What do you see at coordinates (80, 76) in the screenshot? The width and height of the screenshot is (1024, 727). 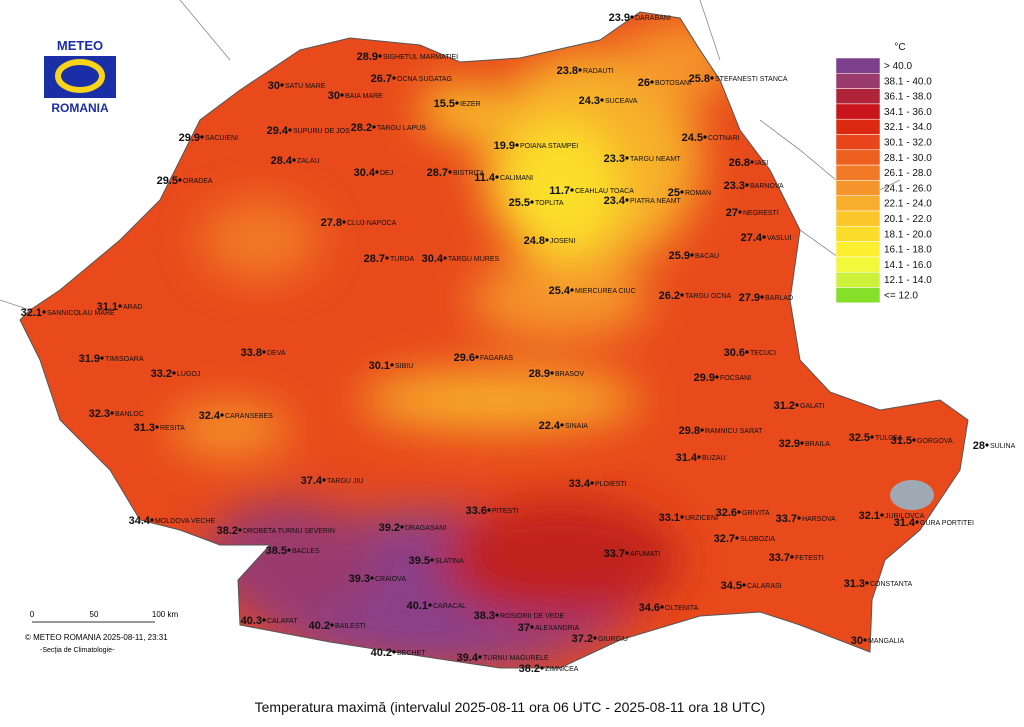 I see `logo: METEO ROMANIA` at bounding box center [80, 76].